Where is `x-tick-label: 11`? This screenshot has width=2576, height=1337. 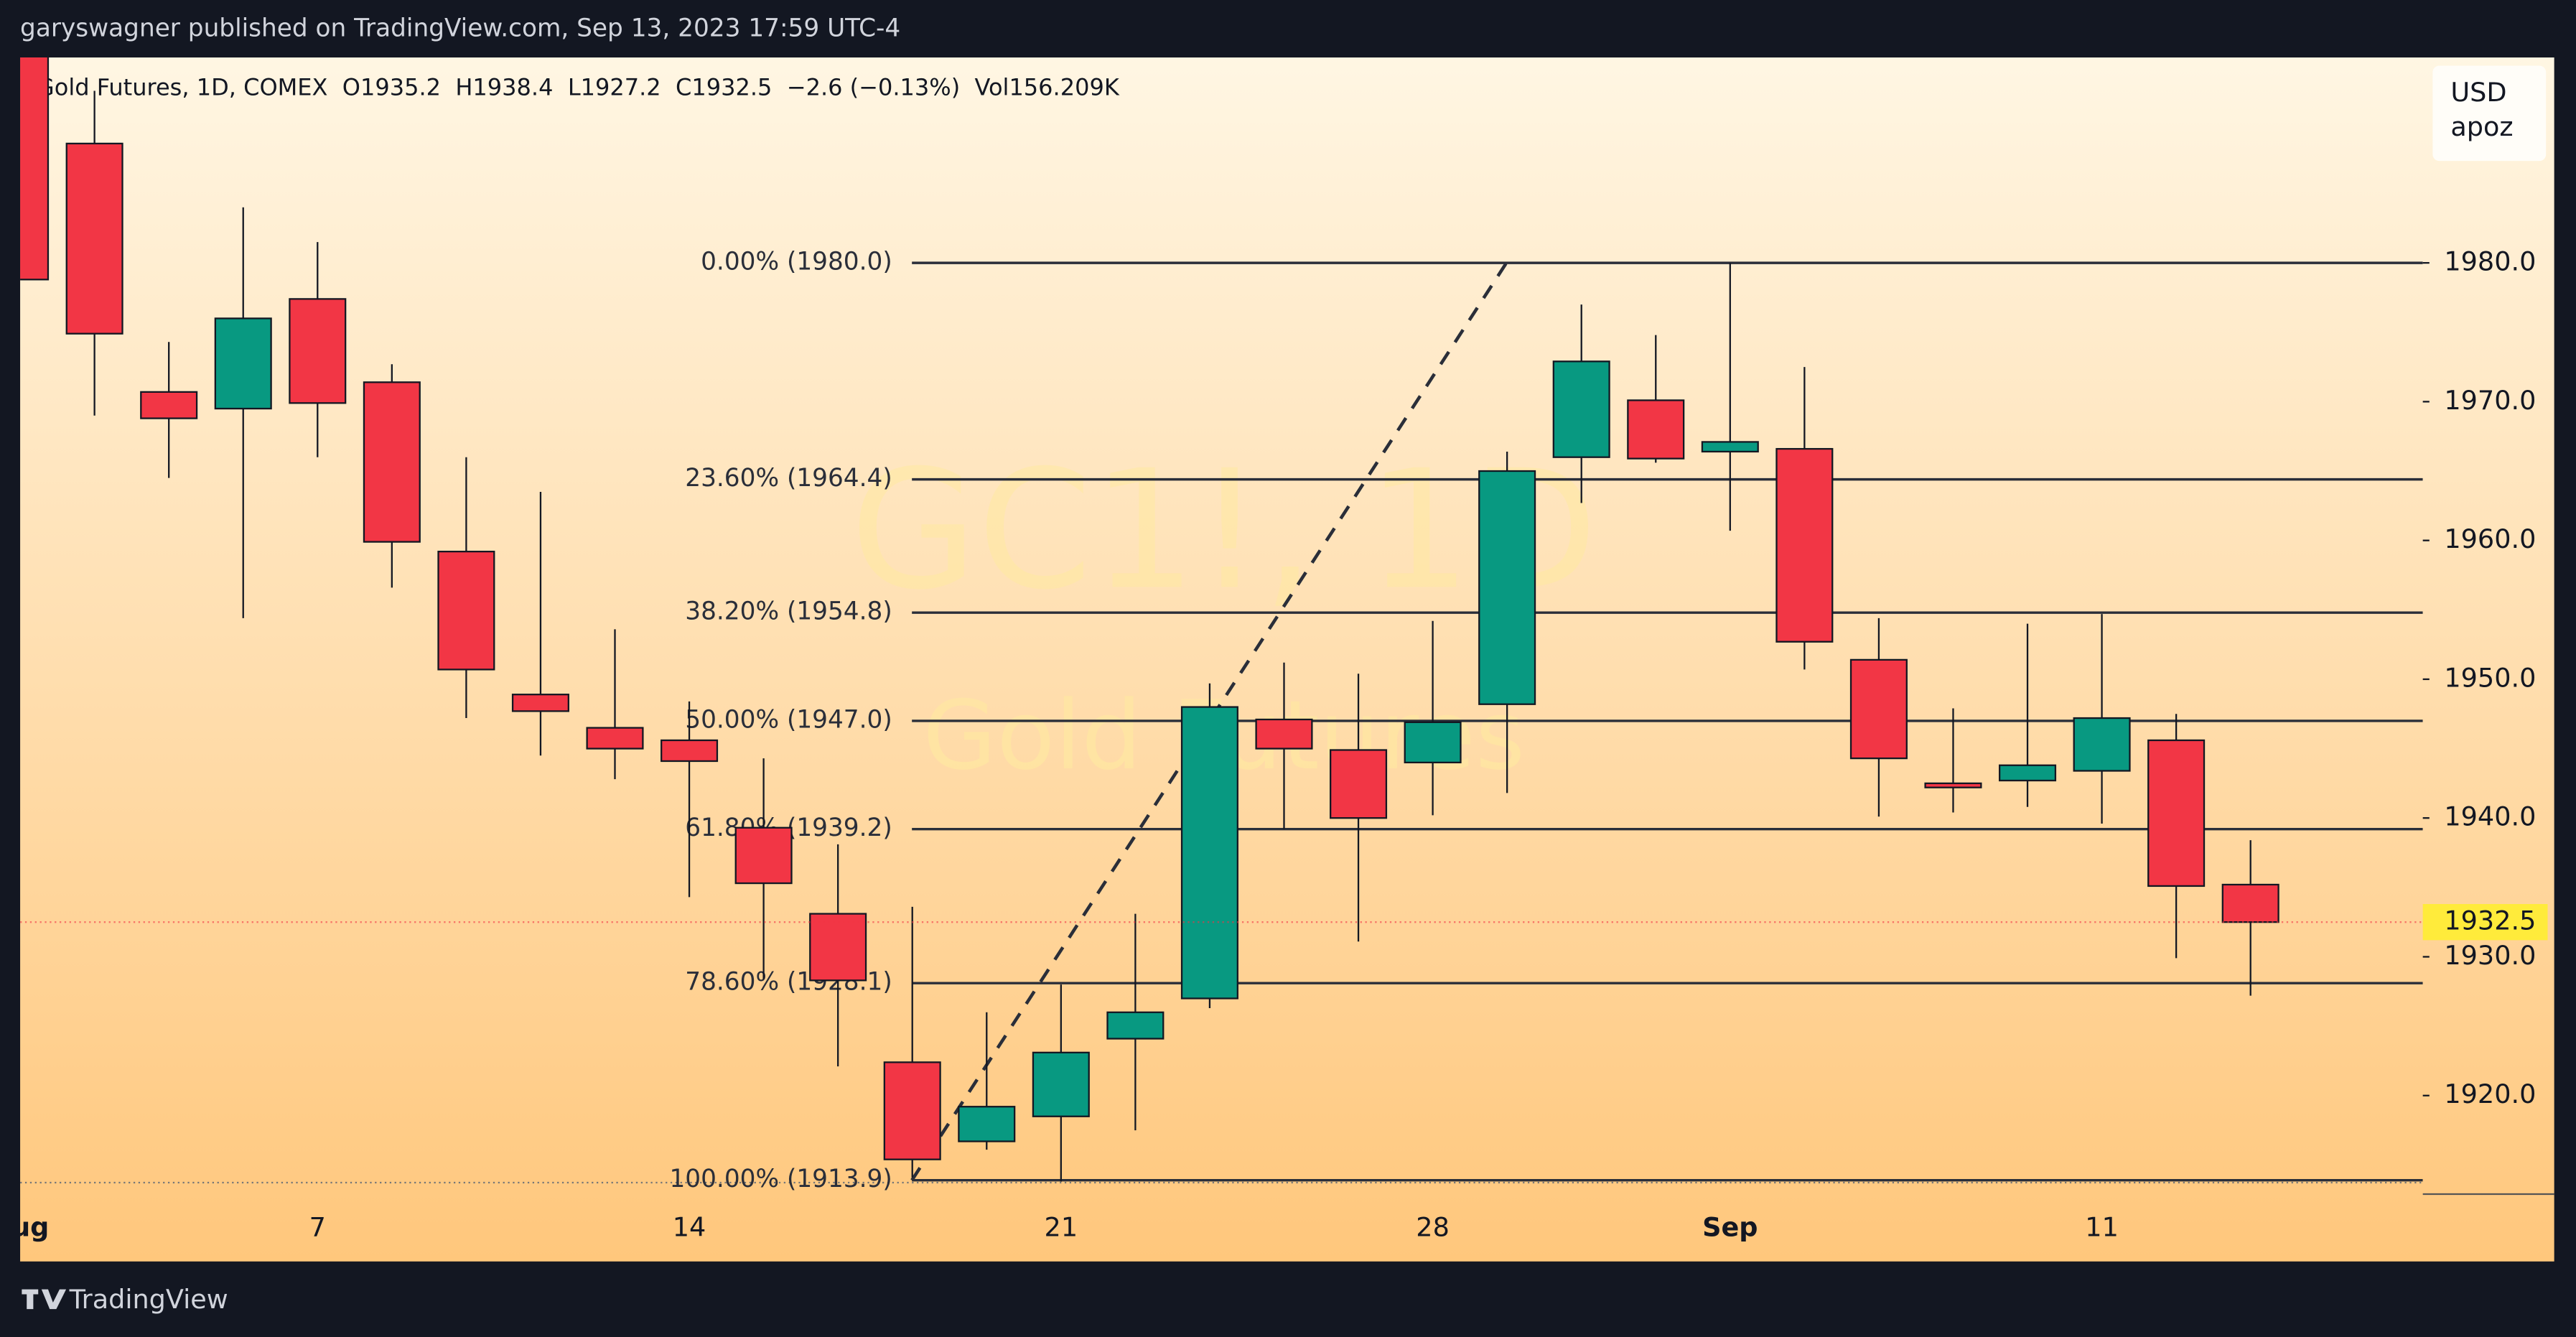 x-tick-label: 11 is located at coordinates (2102, 1227).